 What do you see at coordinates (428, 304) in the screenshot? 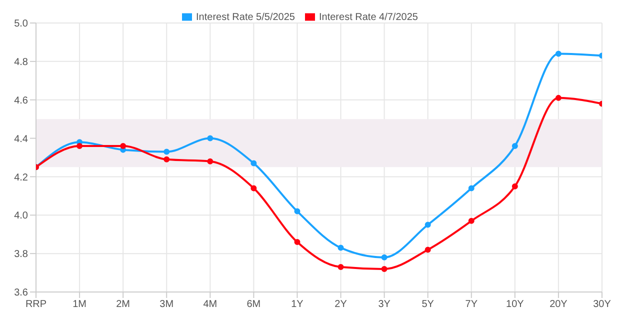
I see `x-tick-label: 5Y` at bounding box center [428, 304].